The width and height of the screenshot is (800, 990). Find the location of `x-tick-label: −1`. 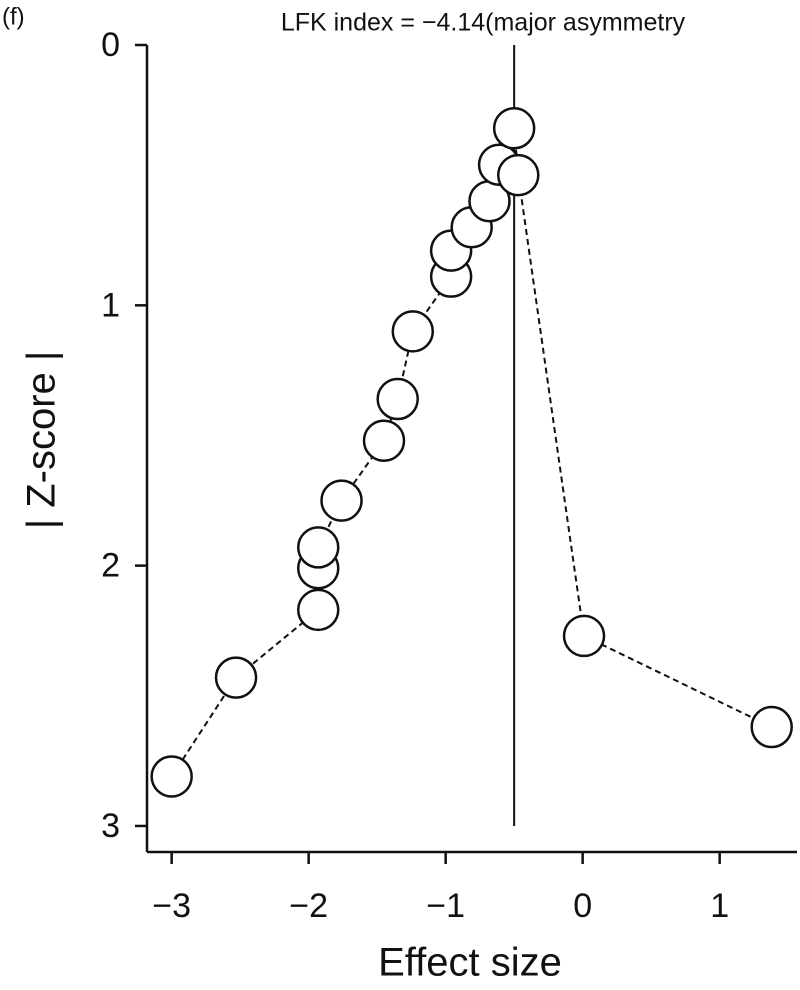

x-tick-label: −1 is located at coordinates (445, 906).